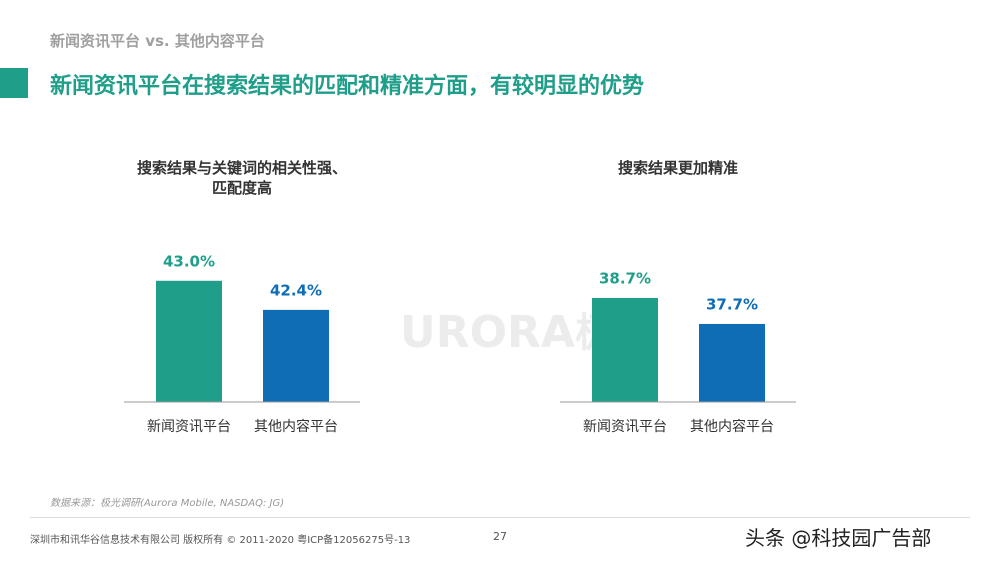 The width and height of the screenshot is (1000, 563). Describe the element at coordinates (487, 332) in the screenshot. I see `watermark-logo: URORA` at that location.